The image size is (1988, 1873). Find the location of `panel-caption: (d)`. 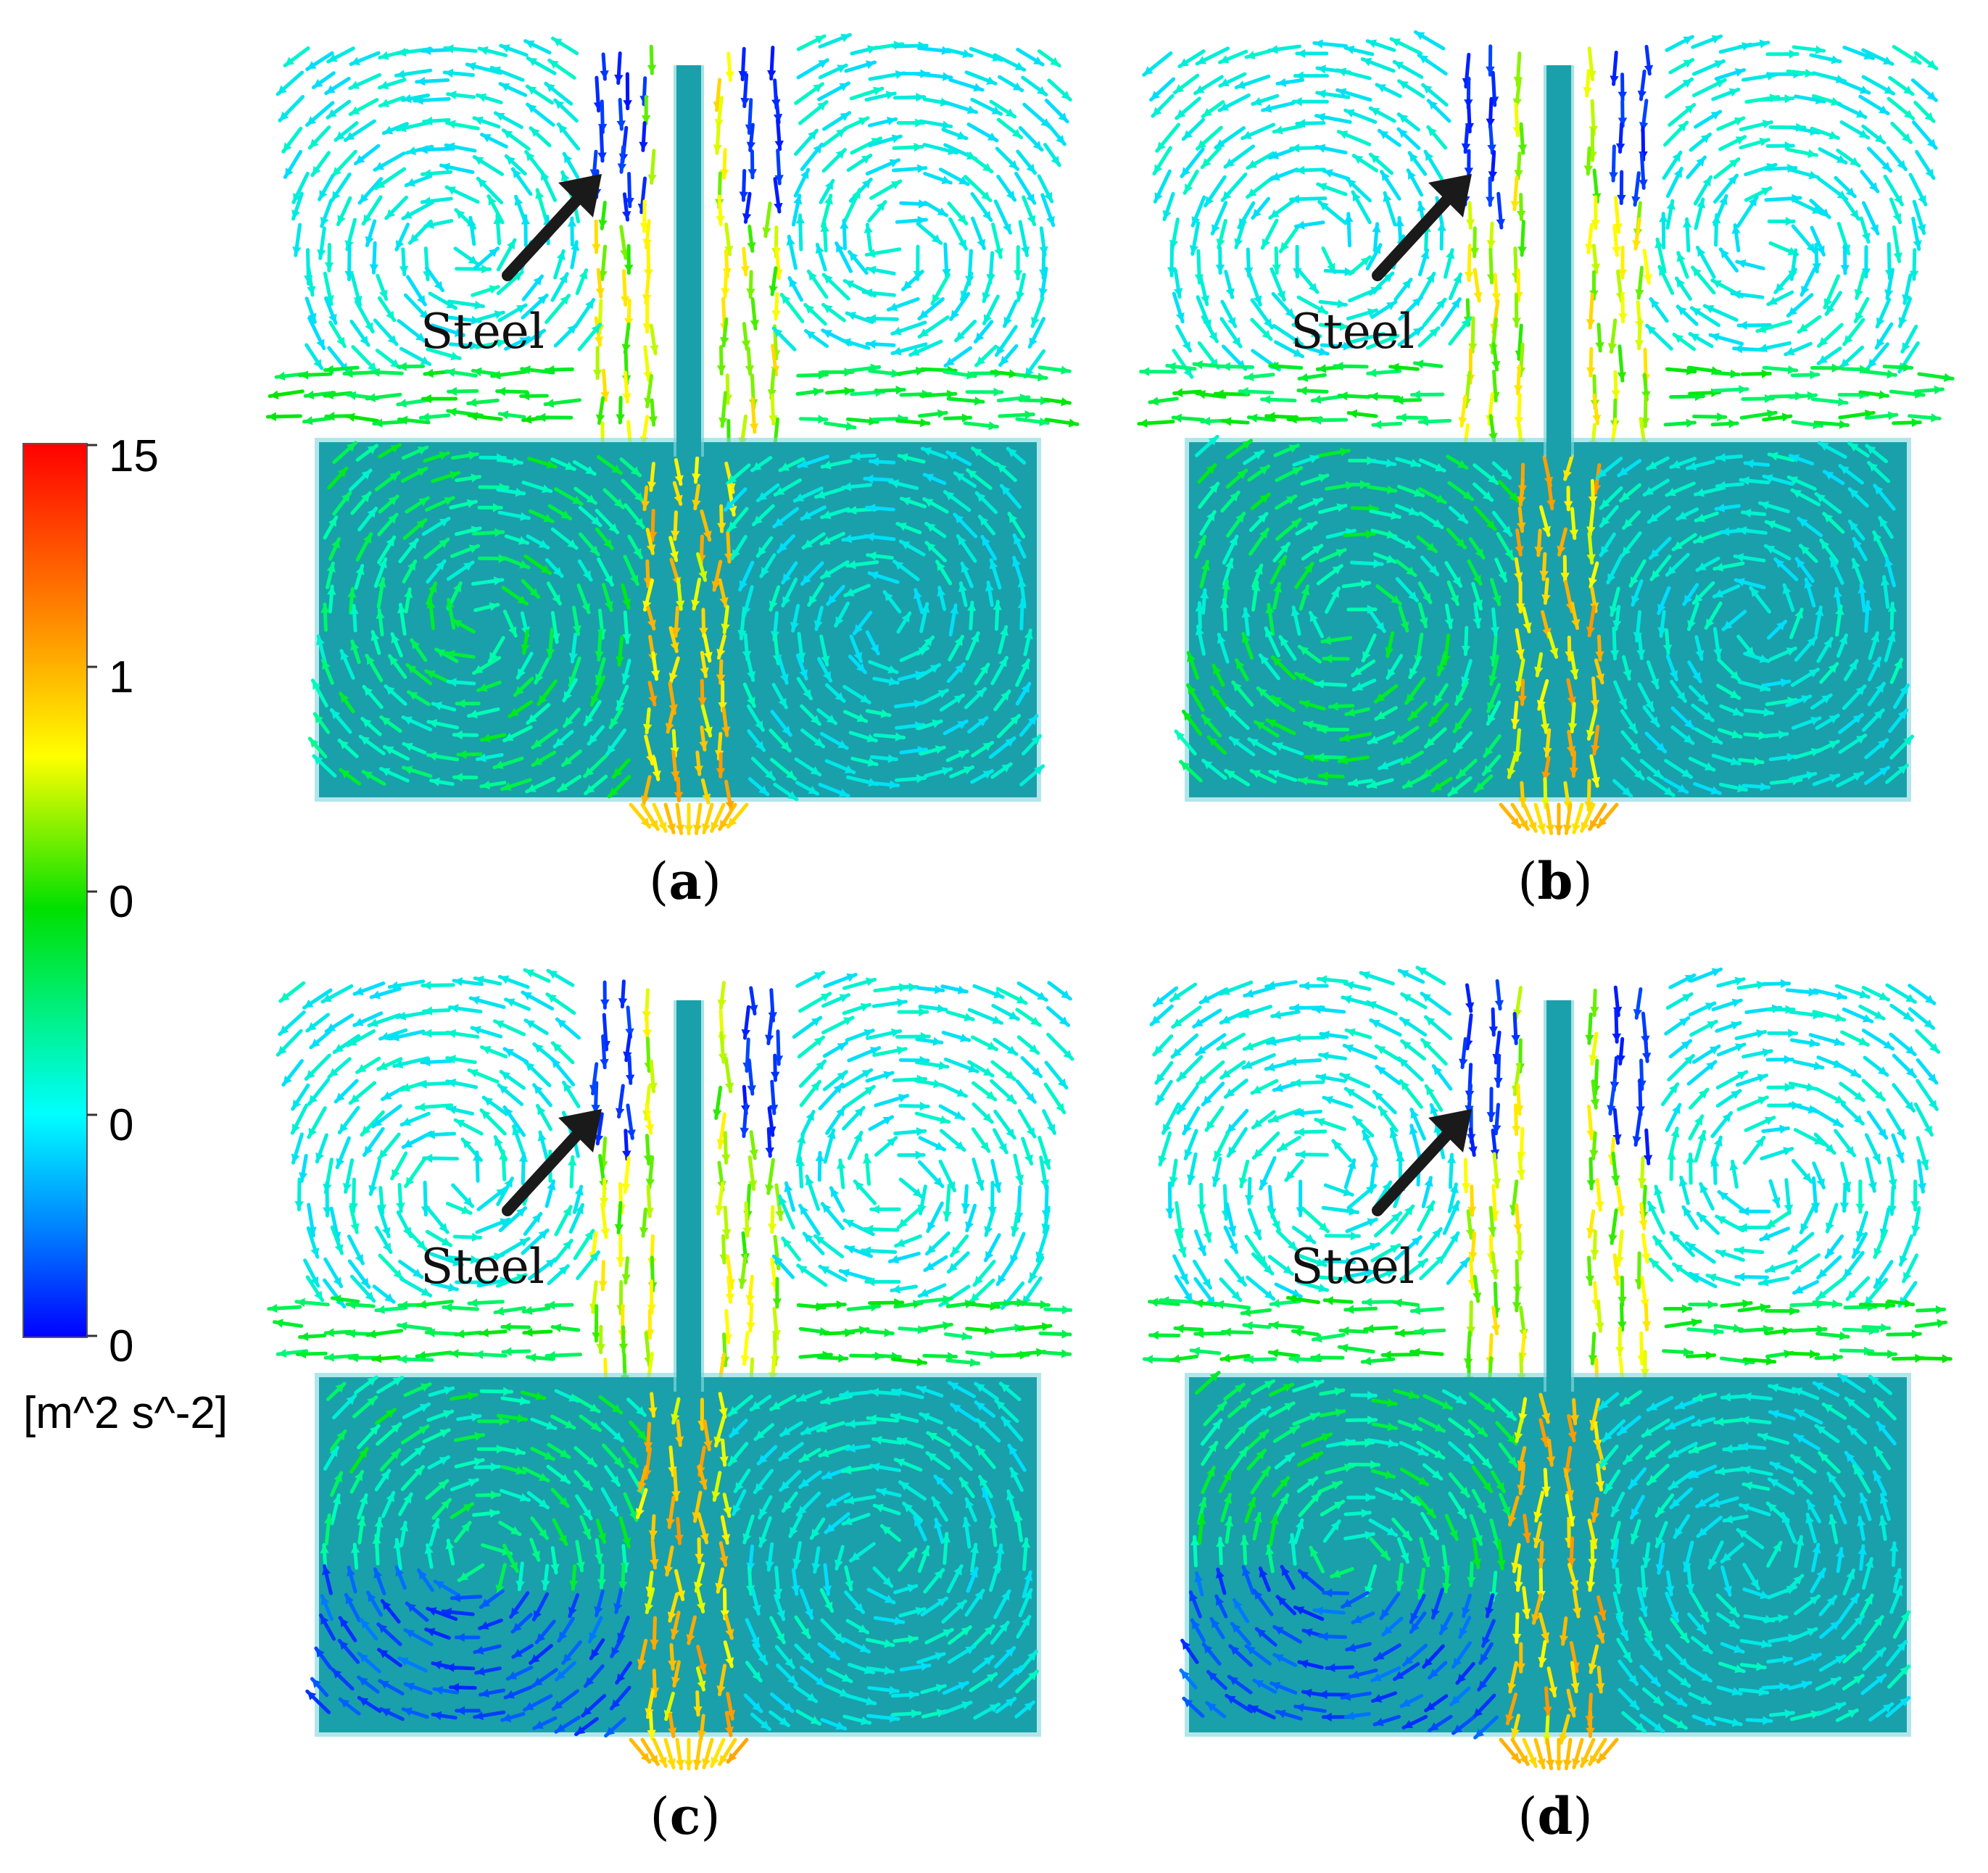

panel-caption: (d) is located at coordinates (1555, 1816).